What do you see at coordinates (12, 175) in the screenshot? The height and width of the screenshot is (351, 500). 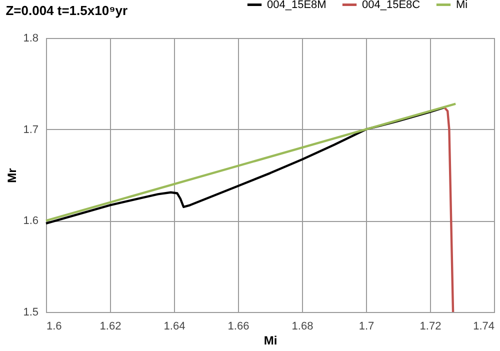 I see `y-axis-title: Mr` at bounding box center [12, 175].